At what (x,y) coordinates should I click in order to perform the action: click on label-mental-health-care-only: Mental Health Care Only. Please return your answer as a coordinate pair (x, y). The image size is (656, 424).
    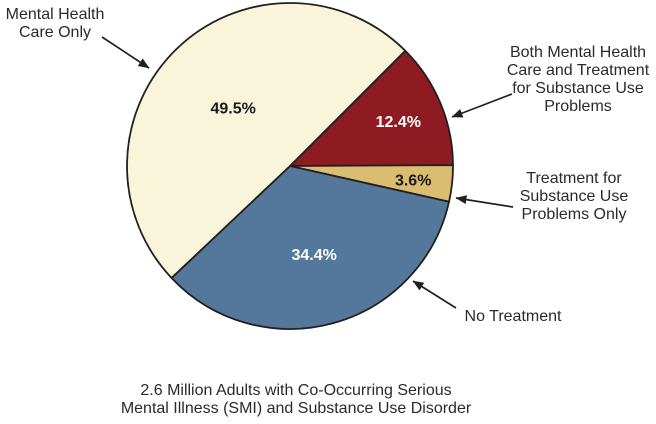
    Looking at the image, I should click on (55, 24).